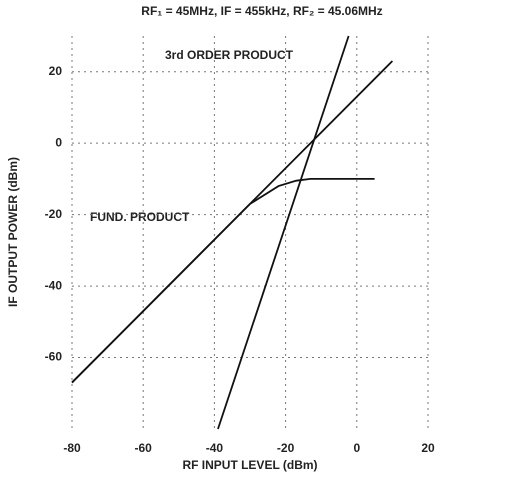  Describe the element at coordinates (54, 214) in the screenshot. I see `y-tick-label: -20` at that location.